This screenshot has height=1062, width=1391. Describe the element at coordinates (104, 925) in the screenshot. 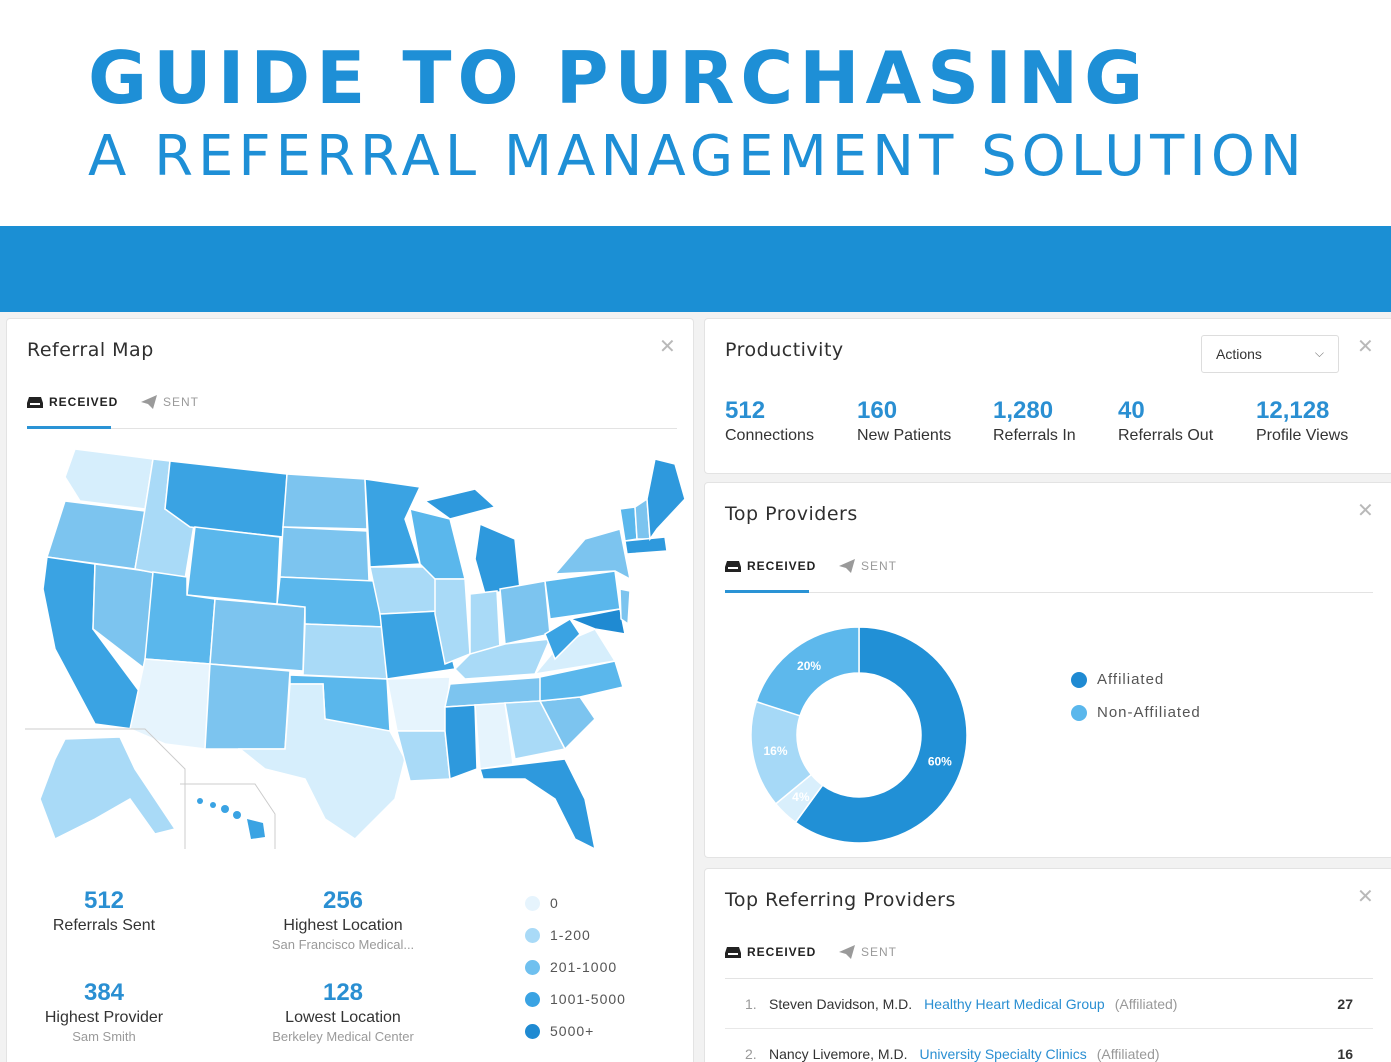

I see `stat-label: Referrals Sent` at that location.